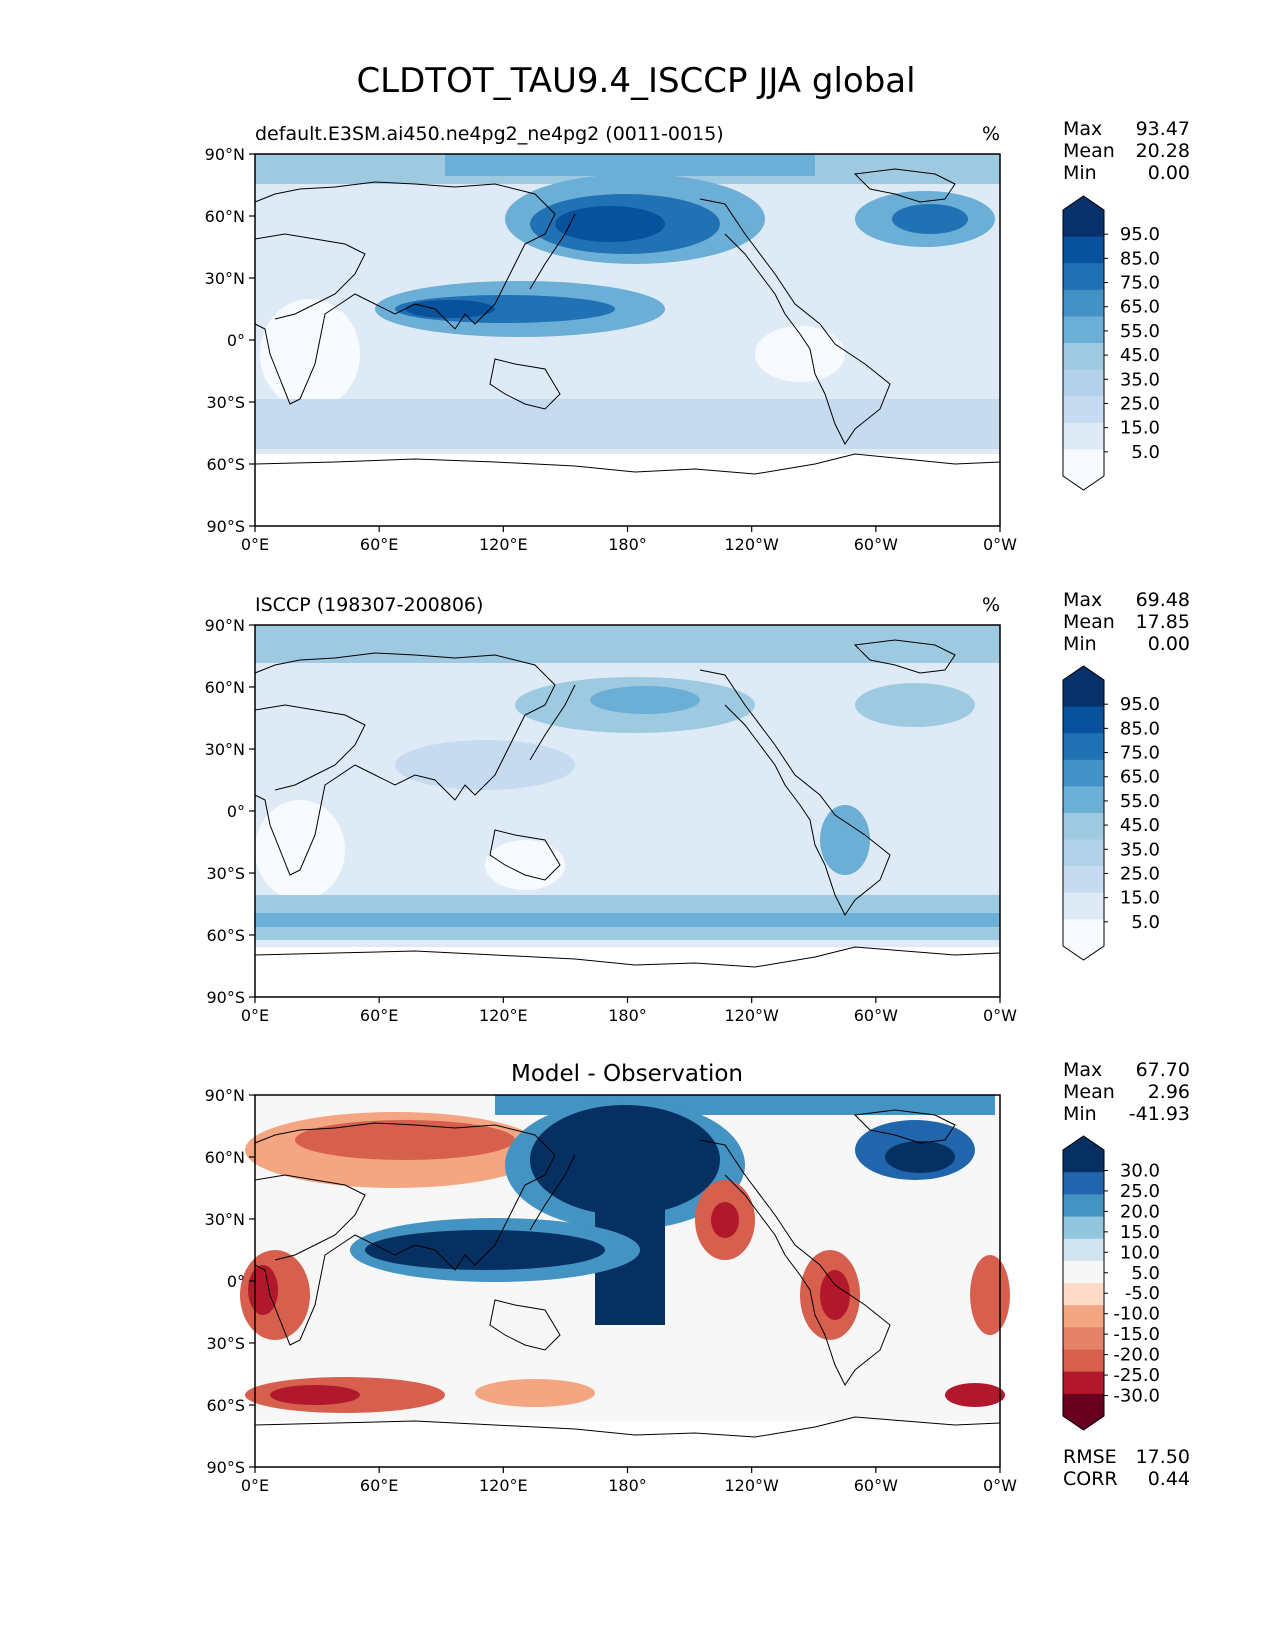 The width and height of the screenshot is (1275, 1650). Describe the element at coordinates (225, 464) in the screenshot. I see `y-tick-label: 60°S` at that location.